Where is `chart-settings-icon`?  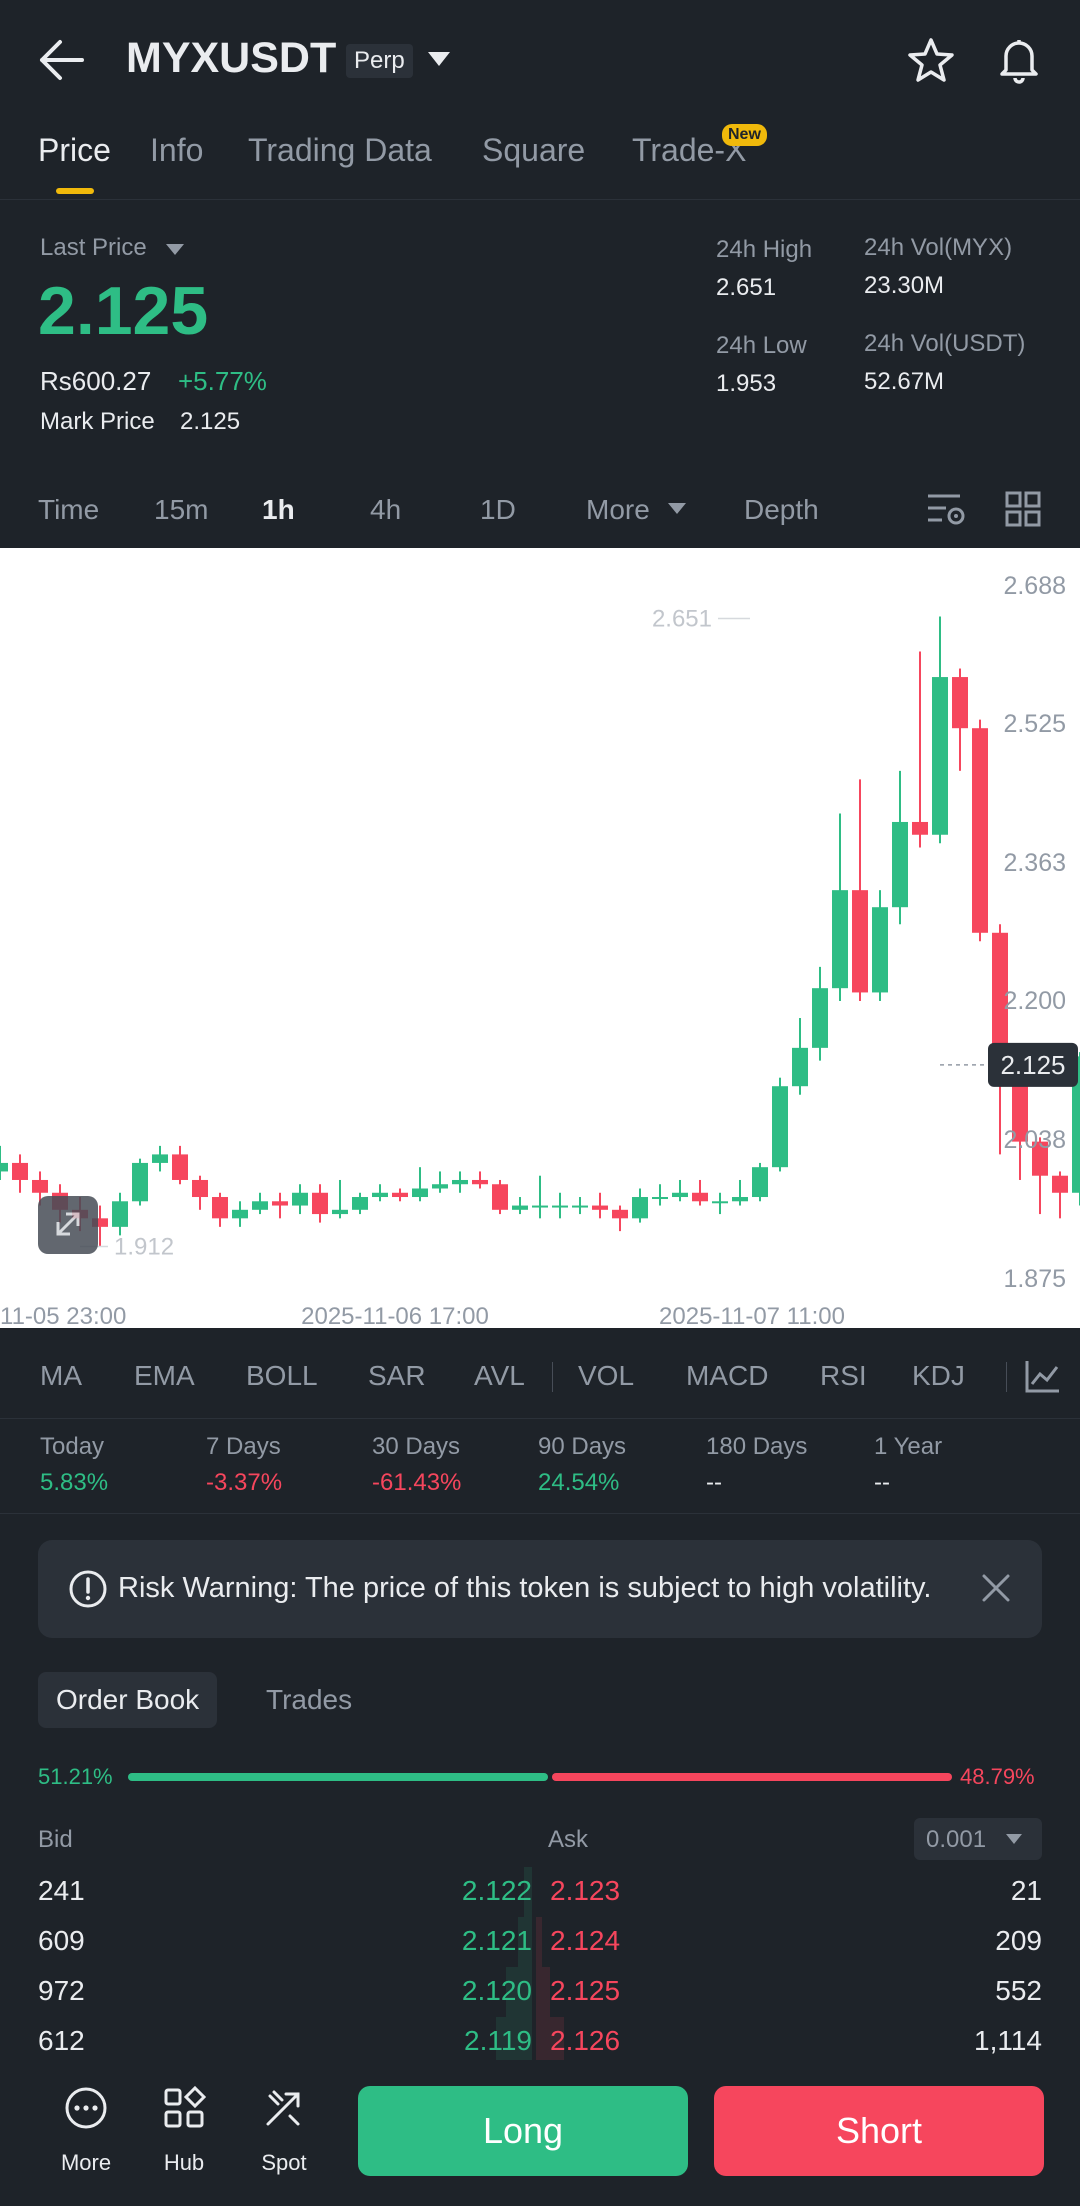 chart-settings-icon is located at coordinates (946, 510).